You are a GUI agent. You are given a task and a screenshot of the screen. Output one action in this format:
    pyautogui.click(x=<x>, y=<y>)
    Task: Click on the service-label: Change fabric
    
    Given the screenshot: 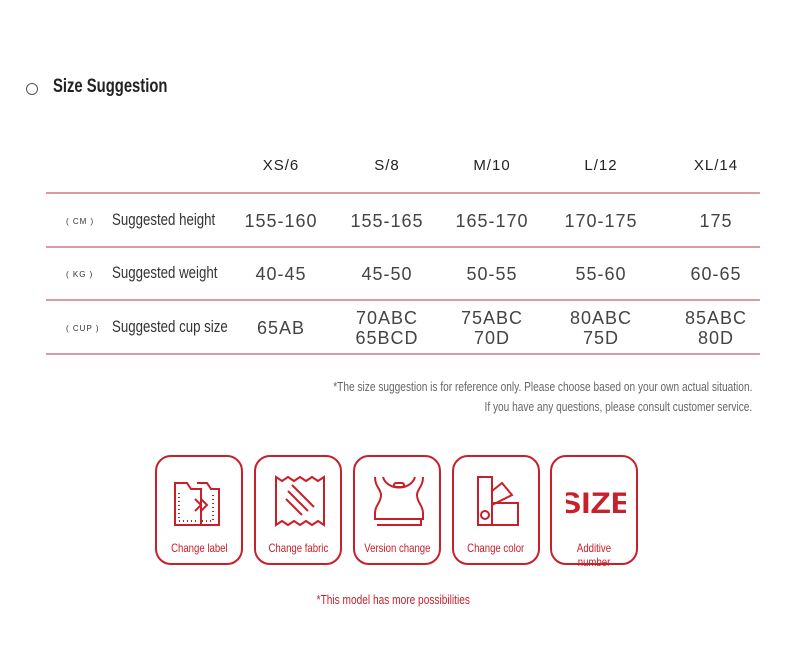 What is the action you would take?
    pyautogui.click(x=298, y=548)
    